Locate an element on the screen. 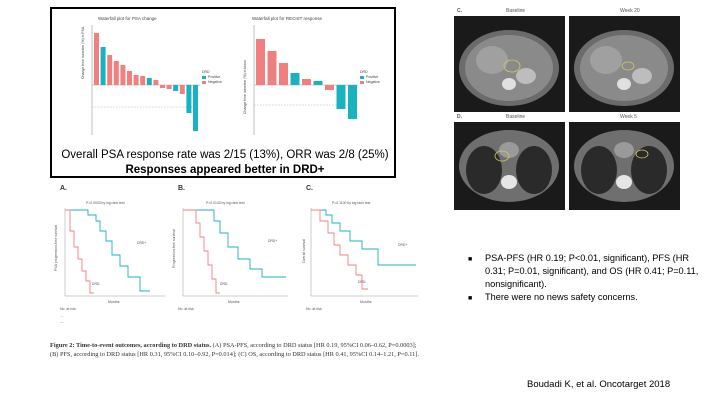  ct-row-letter: D. is located at coordinates (459, 117).